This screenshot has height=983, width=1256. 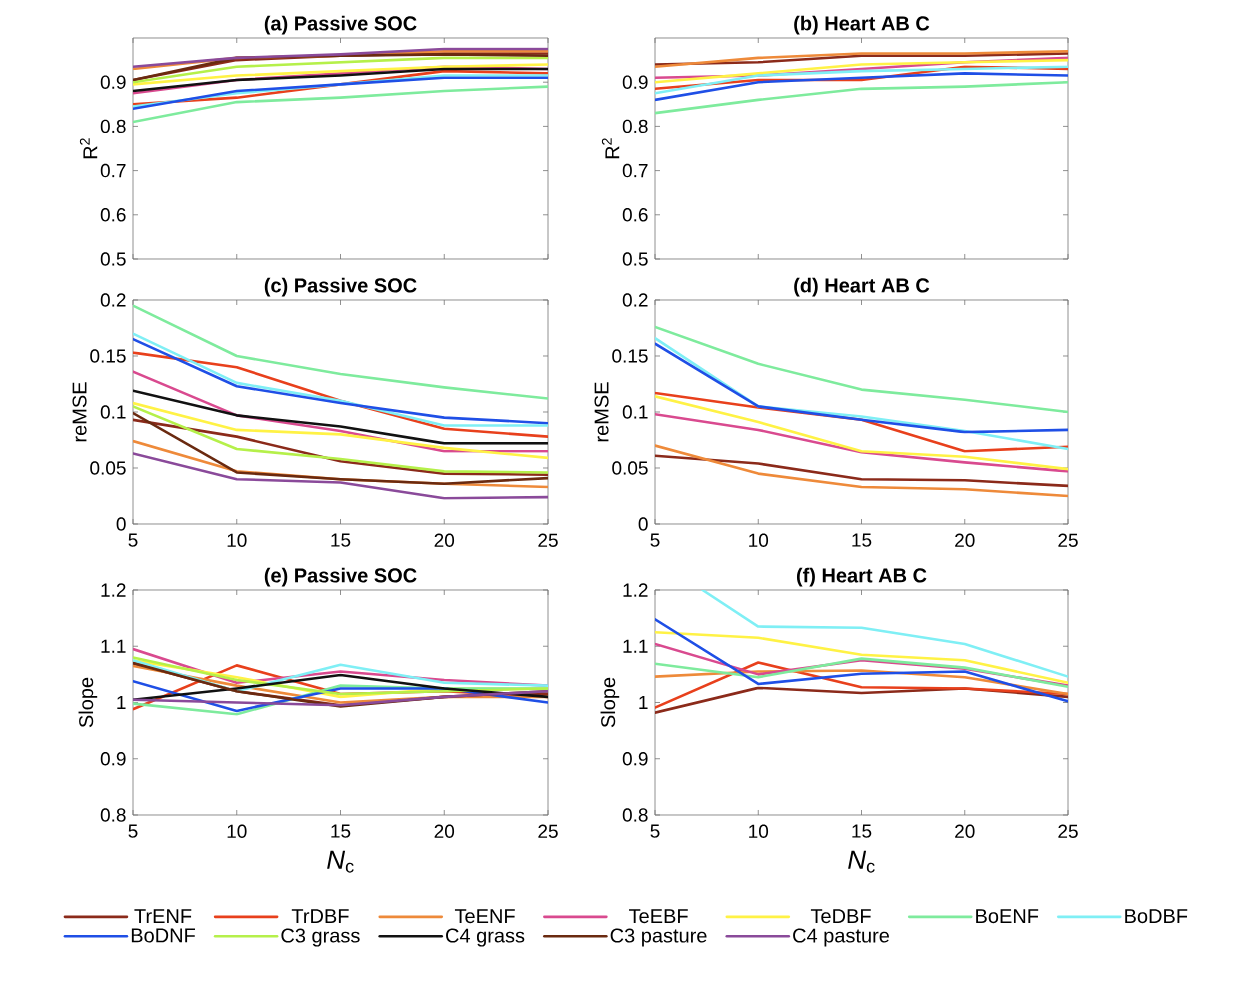 I want to click on legend-label: TrENF, so click(x=163, y=916).